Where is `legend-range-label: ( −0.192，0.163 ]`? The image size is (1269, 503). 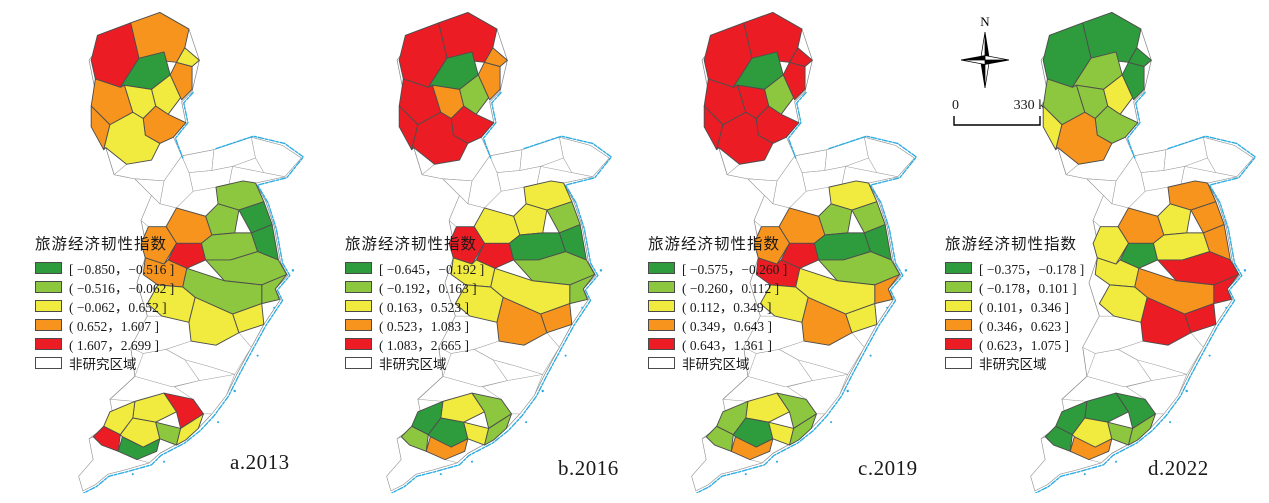
legend-range-label: ( −0.192，0.163 ] is located at coordinates (428, 288).